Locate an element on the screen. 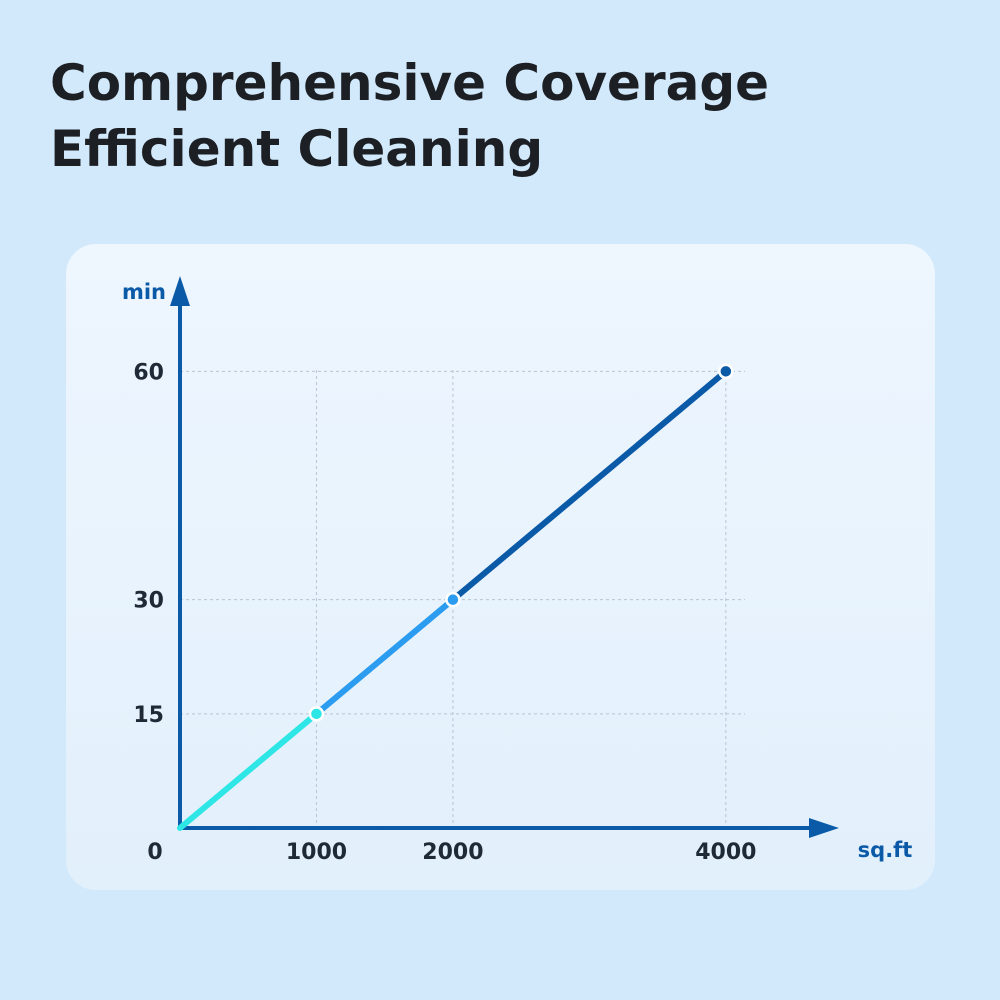 This screenshot has height=1000, width=1000. y-tick-label: 60 is located at coordinates (148, 372).